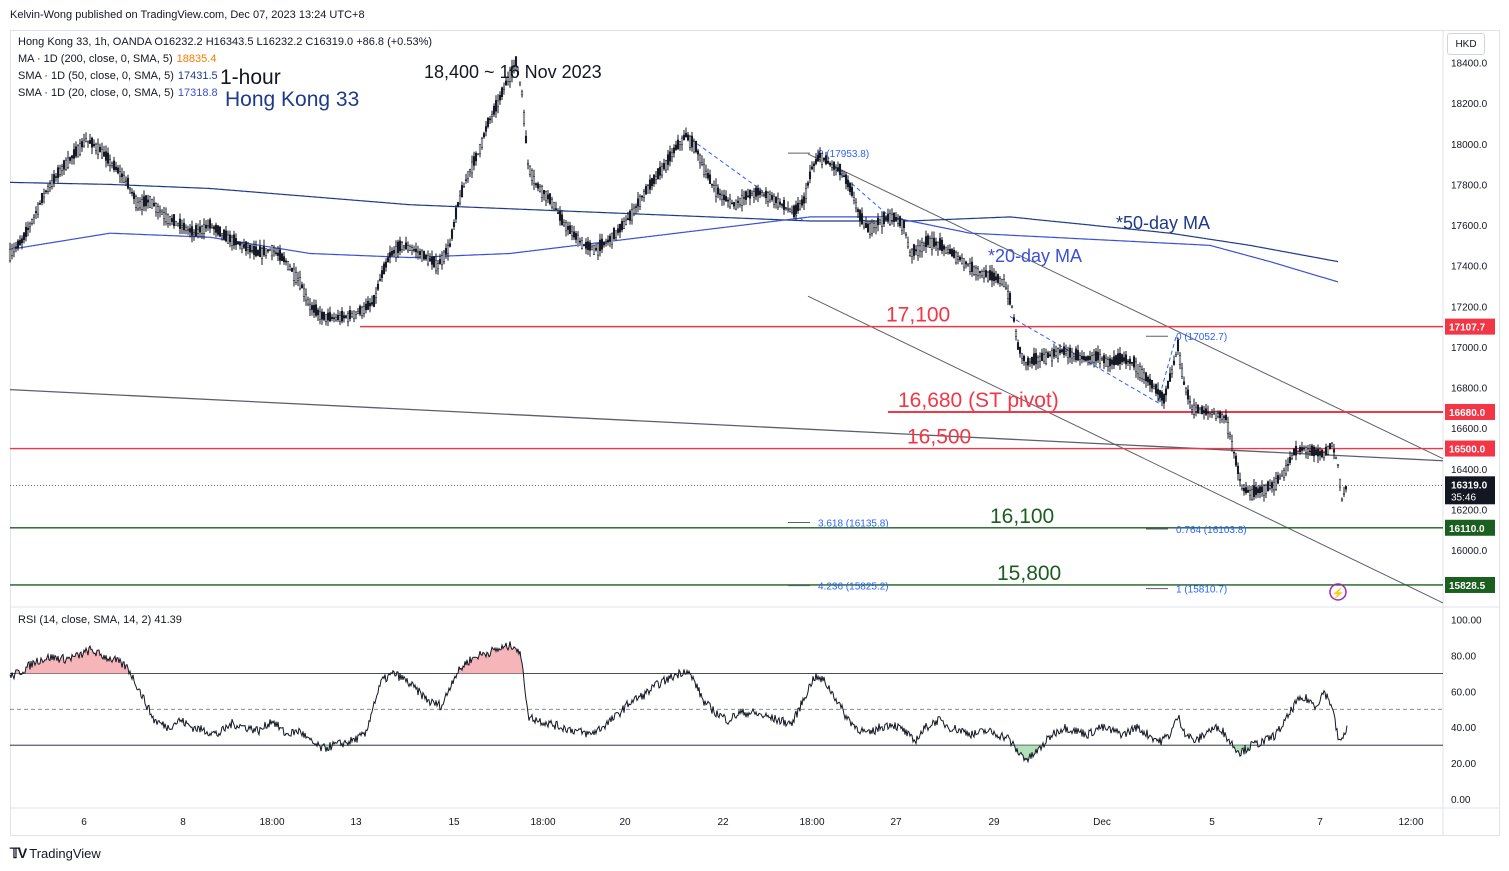 This screenshot has width=1509, height=871. I want to click on level-axis-badge, so click(1470, 527).